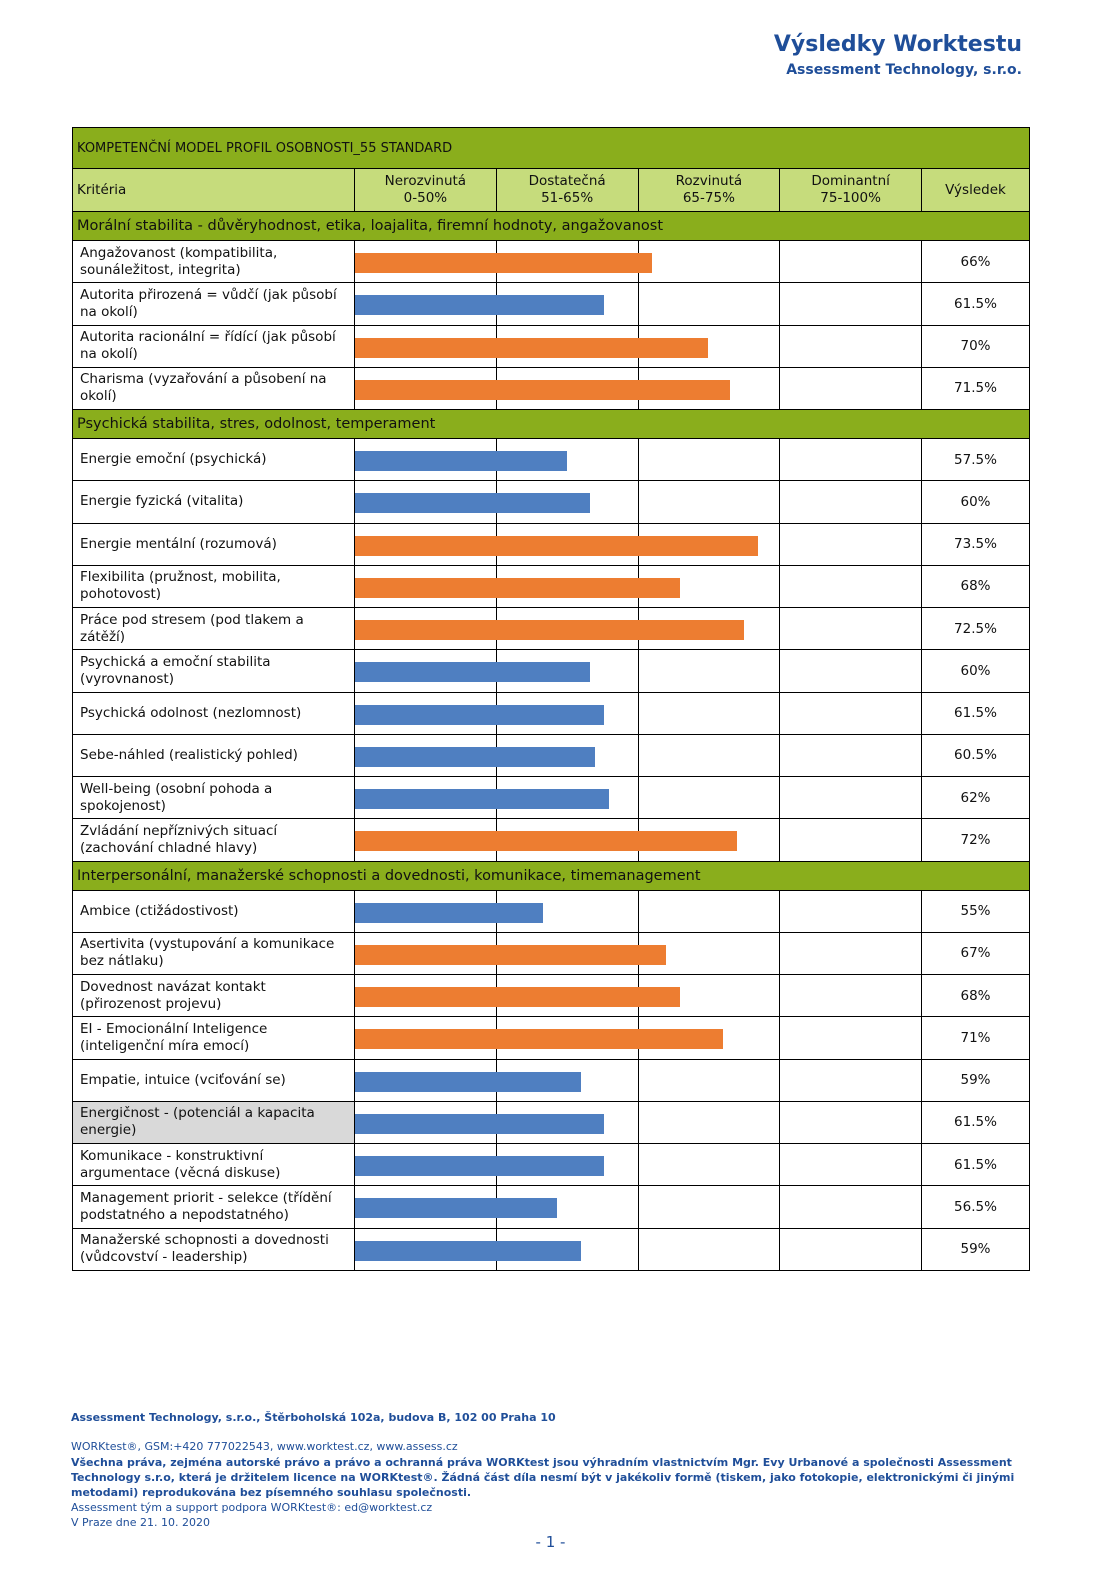  What do you see at coordinates (975, 840) in the screenshot?
I see `result: 72%` at bounding box center [975, 840].